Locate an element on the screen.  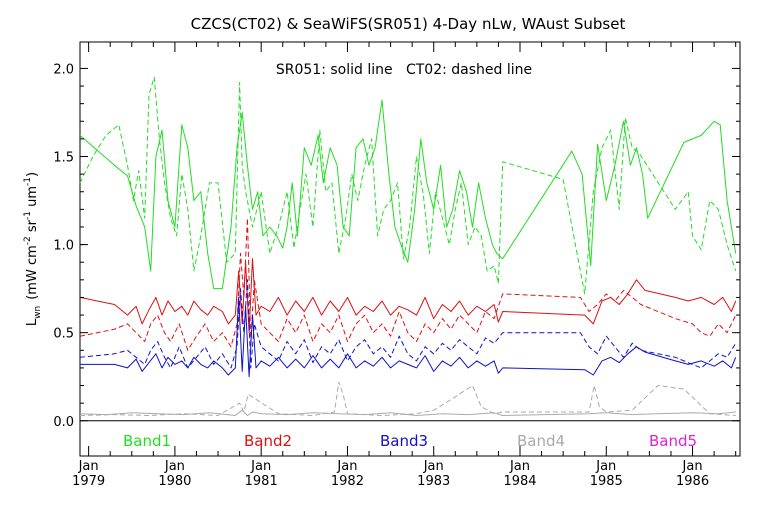
y-tick-label: 0.0 is located at coordinates (63, 422).